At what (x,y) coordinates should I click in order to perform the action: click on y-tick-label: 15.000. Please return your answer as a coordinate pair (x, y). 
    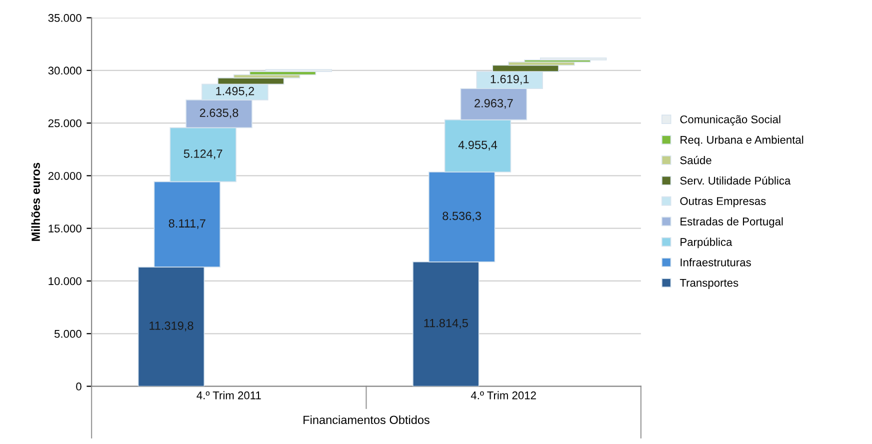
    Looking at the image, I should click on (65, 228).